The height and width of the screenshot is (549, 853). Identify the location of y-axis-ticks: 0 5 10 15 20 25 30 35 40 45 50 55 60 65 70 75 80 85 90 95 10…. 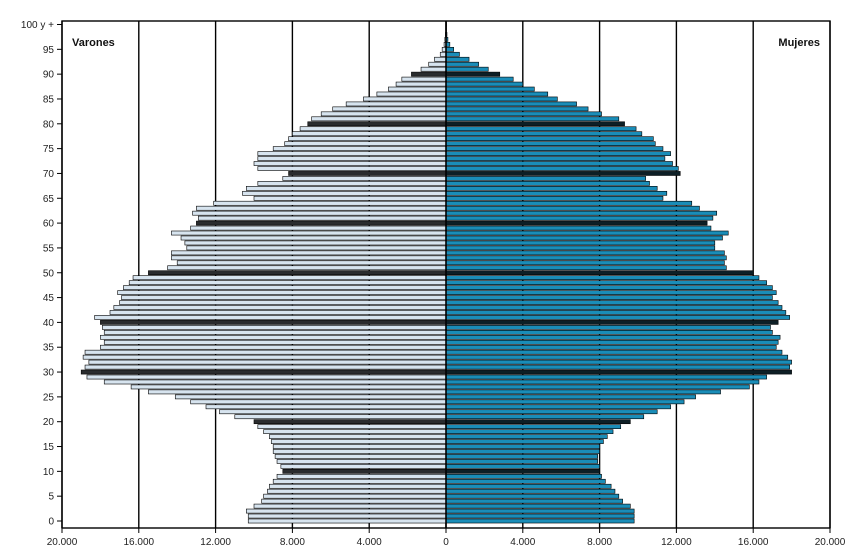
(41, 274).